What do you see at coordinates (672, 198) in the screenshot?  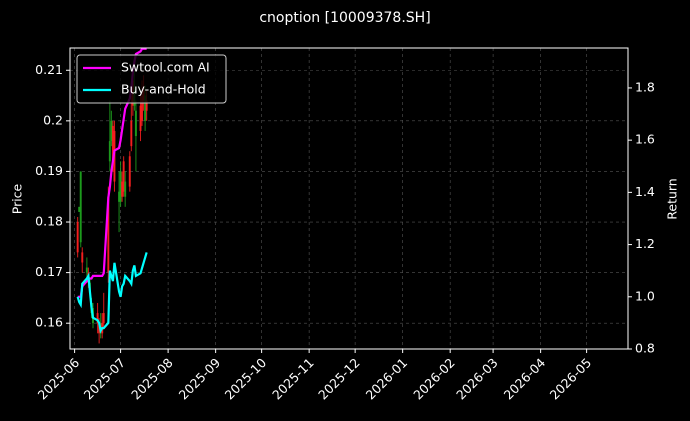 I see `y2-axis-label: Return` at bounding box center [672, 198].